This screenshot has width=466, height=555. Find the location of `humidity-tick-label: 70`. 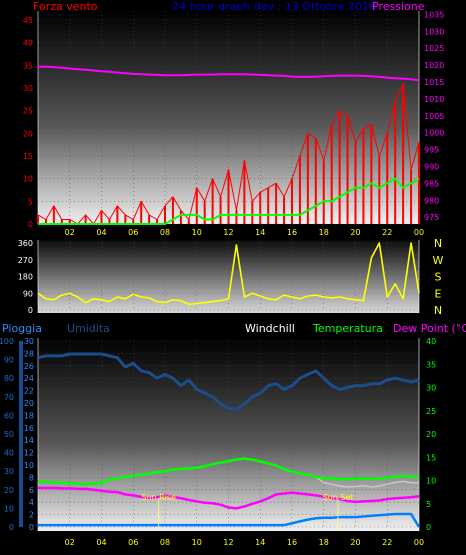

humidity-tick-label: 70 is located at coordinates (9, 397).